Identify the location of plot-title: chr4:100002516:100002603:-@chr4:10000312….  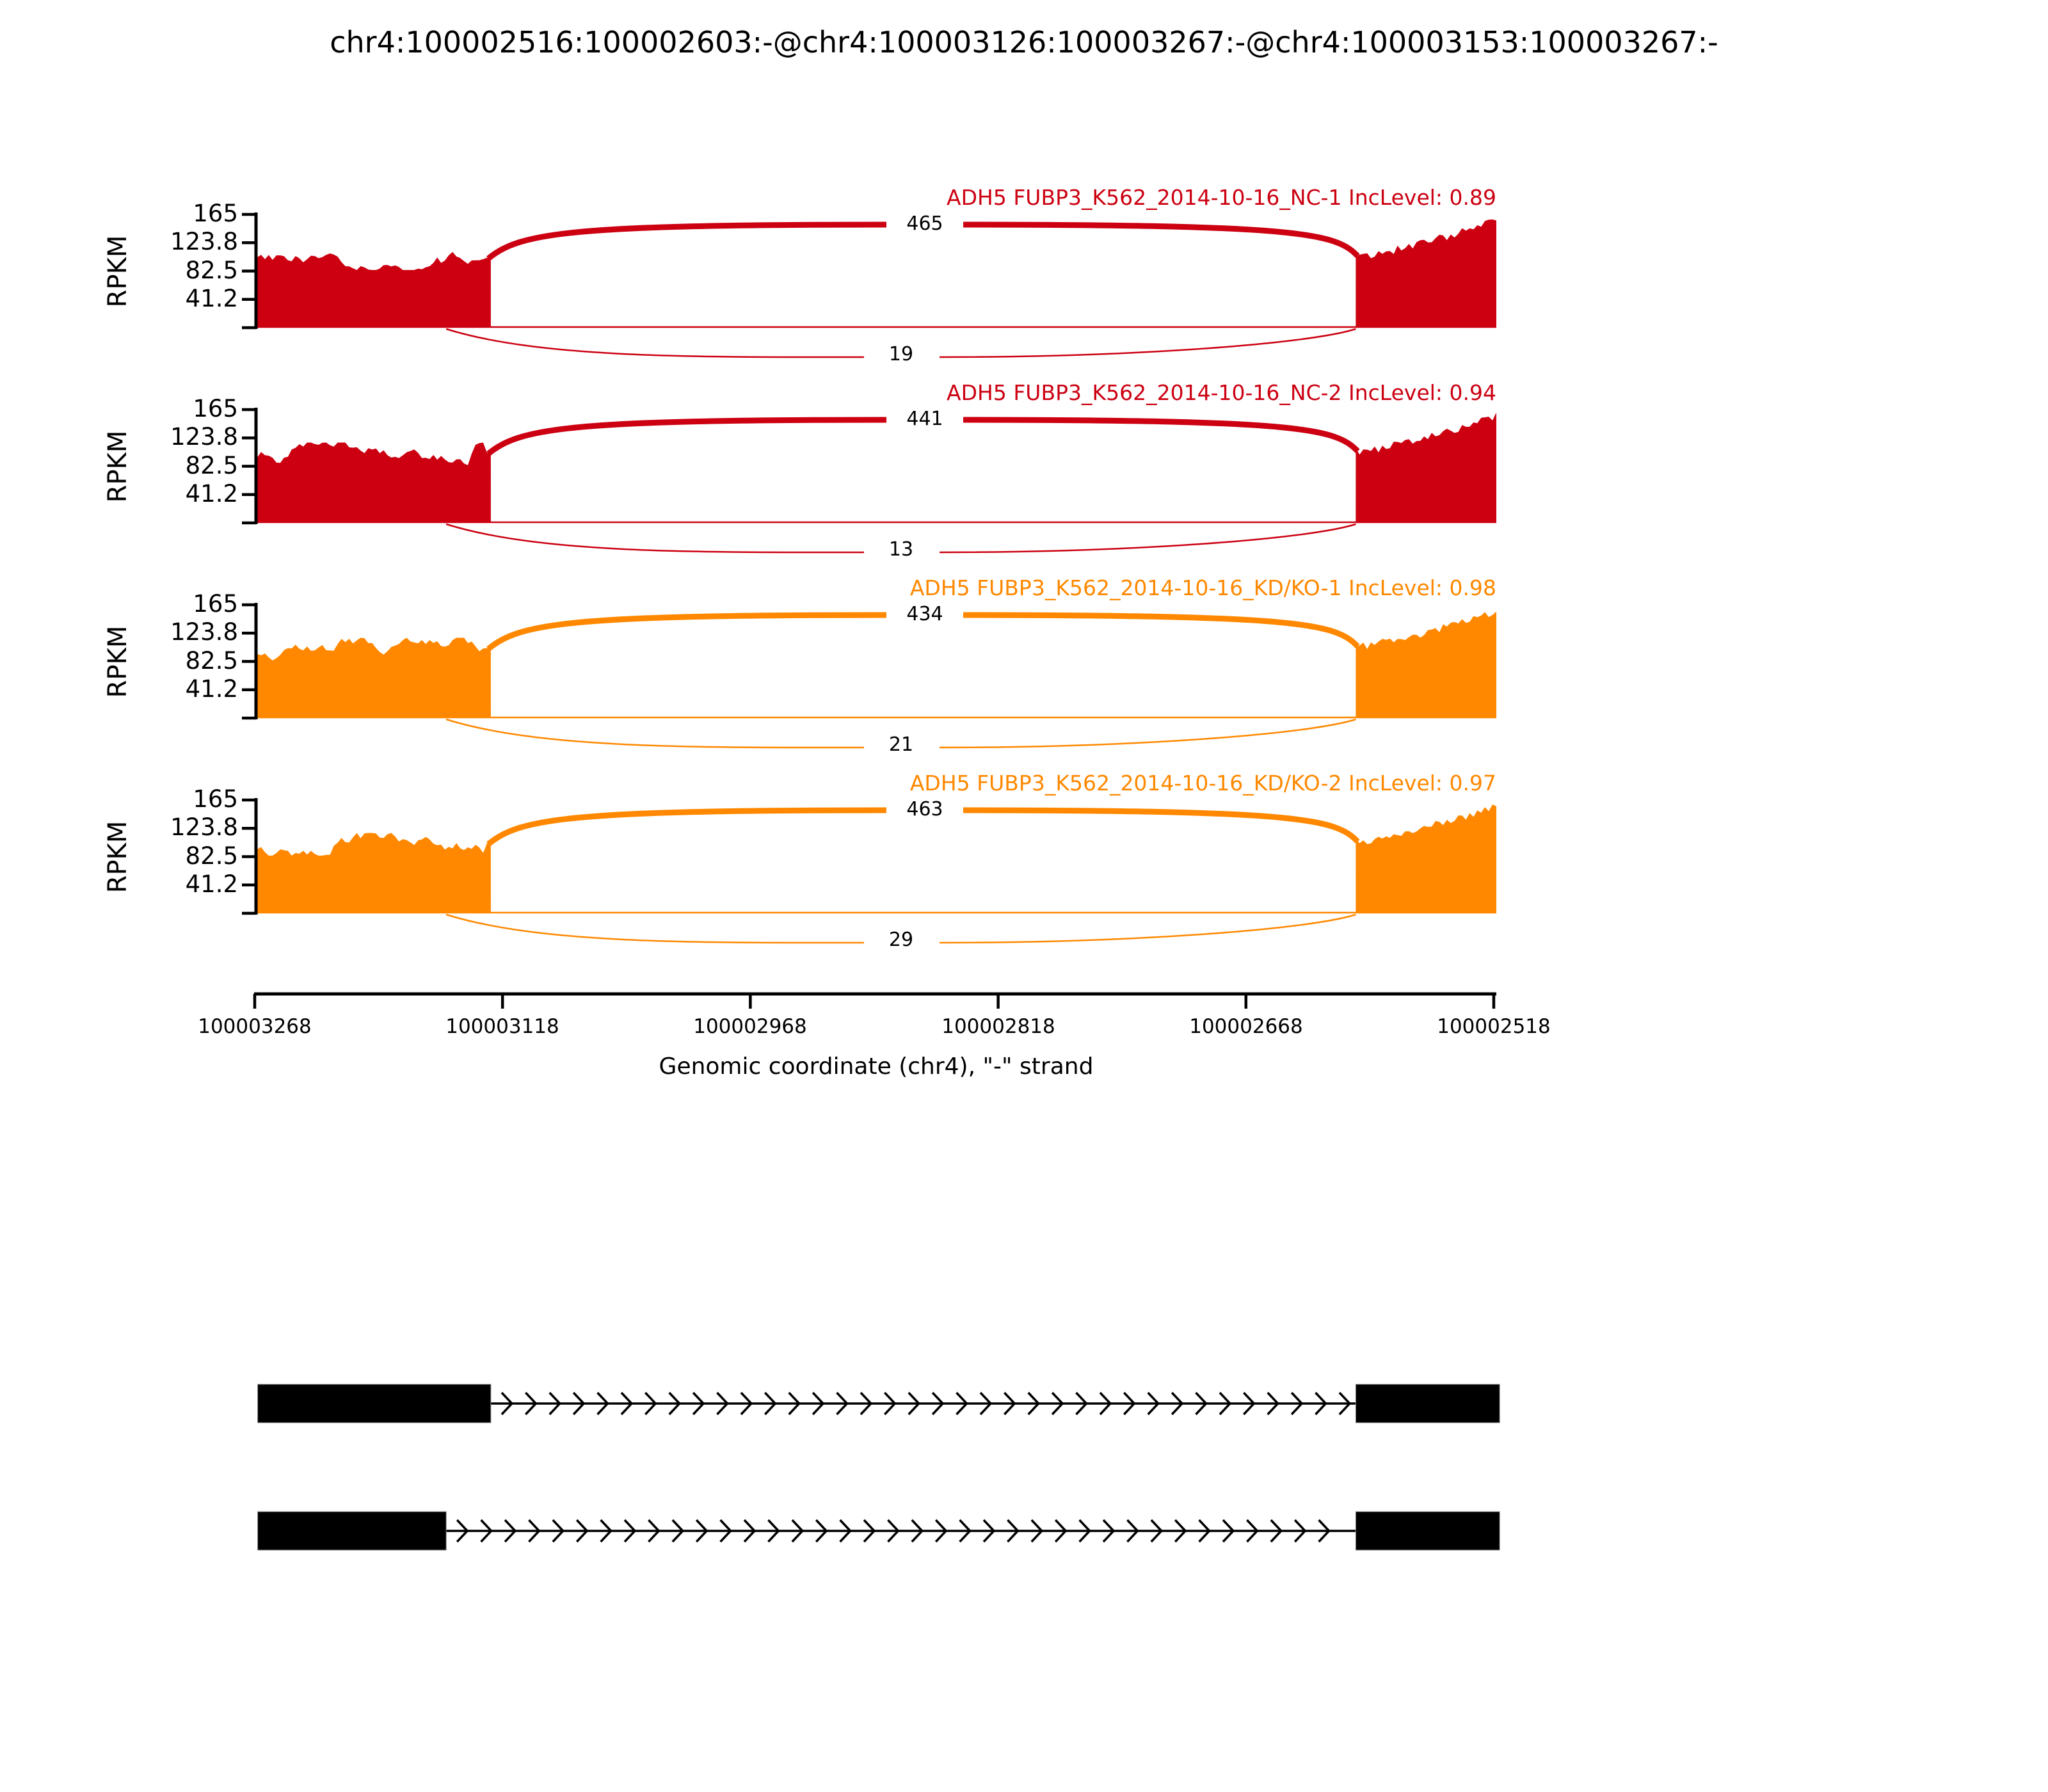
(1024, 42).